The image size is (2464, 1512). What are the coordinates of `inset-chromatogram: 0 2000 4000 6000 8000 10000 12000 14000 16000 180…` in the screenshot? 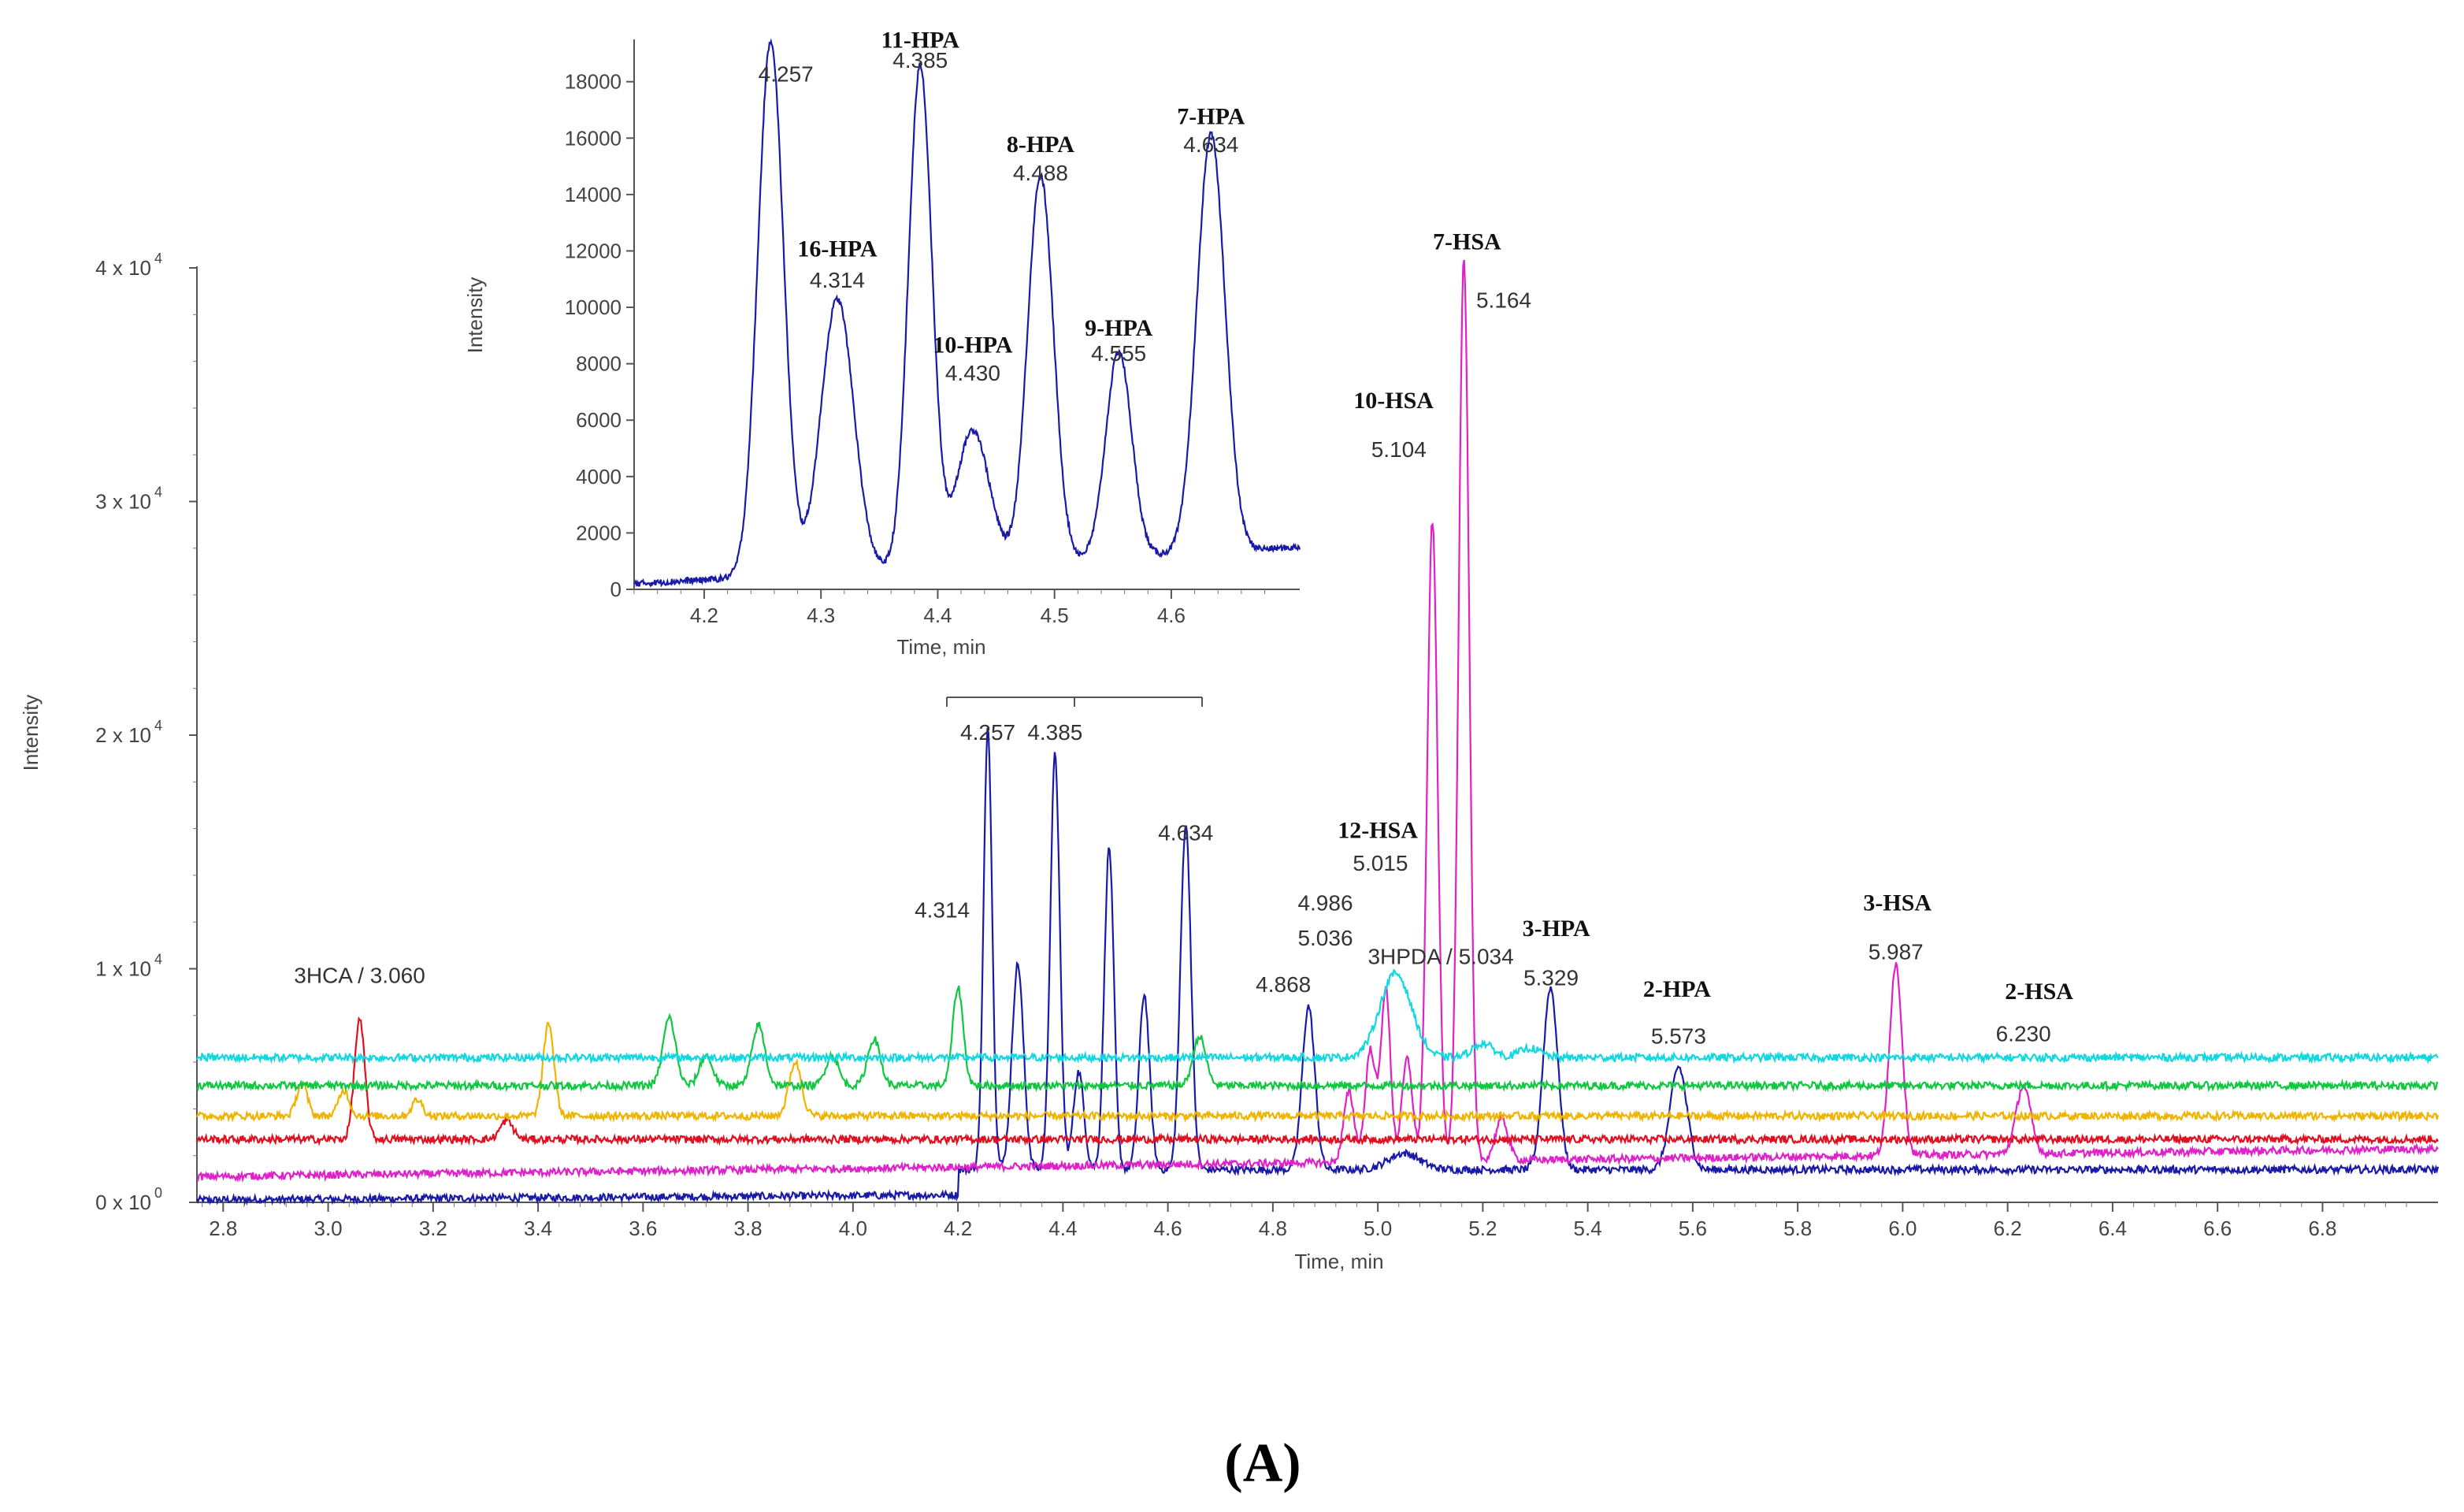 It's located at (882, 343).